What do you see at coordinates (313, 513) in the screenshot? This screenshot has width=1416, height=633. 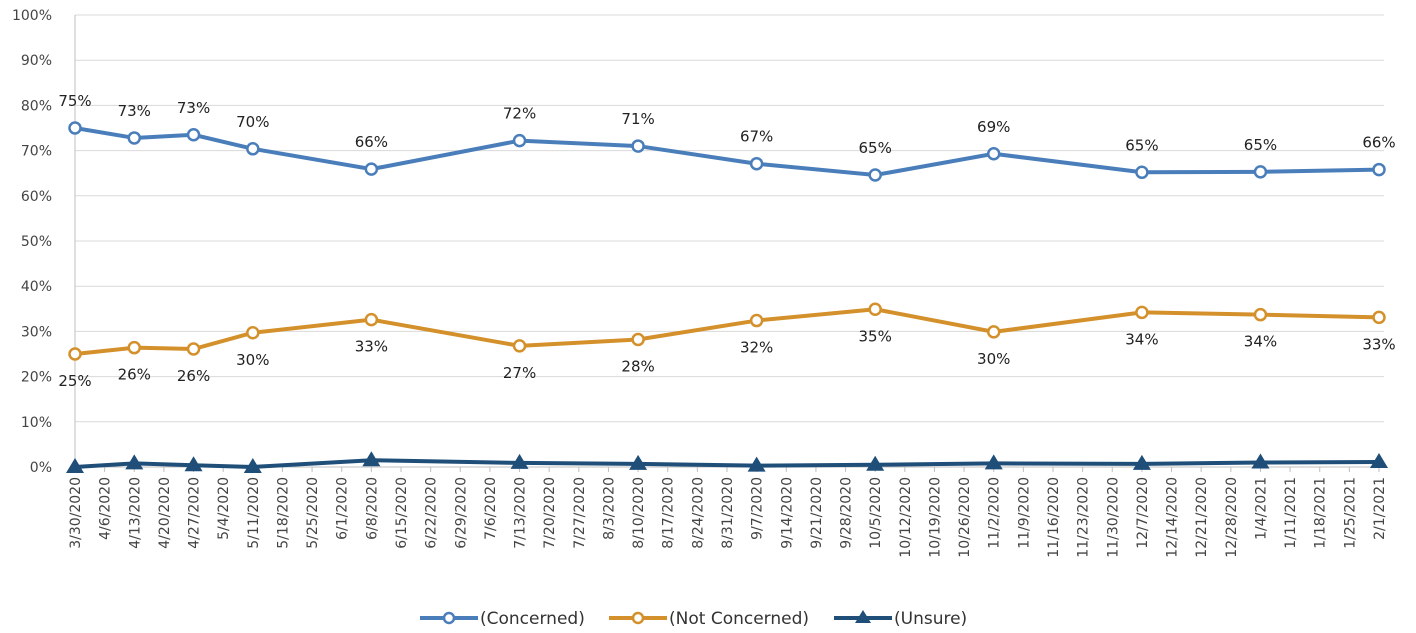 I see `x-tick-label: 5/25/2020` at bounding box center [313, 513].